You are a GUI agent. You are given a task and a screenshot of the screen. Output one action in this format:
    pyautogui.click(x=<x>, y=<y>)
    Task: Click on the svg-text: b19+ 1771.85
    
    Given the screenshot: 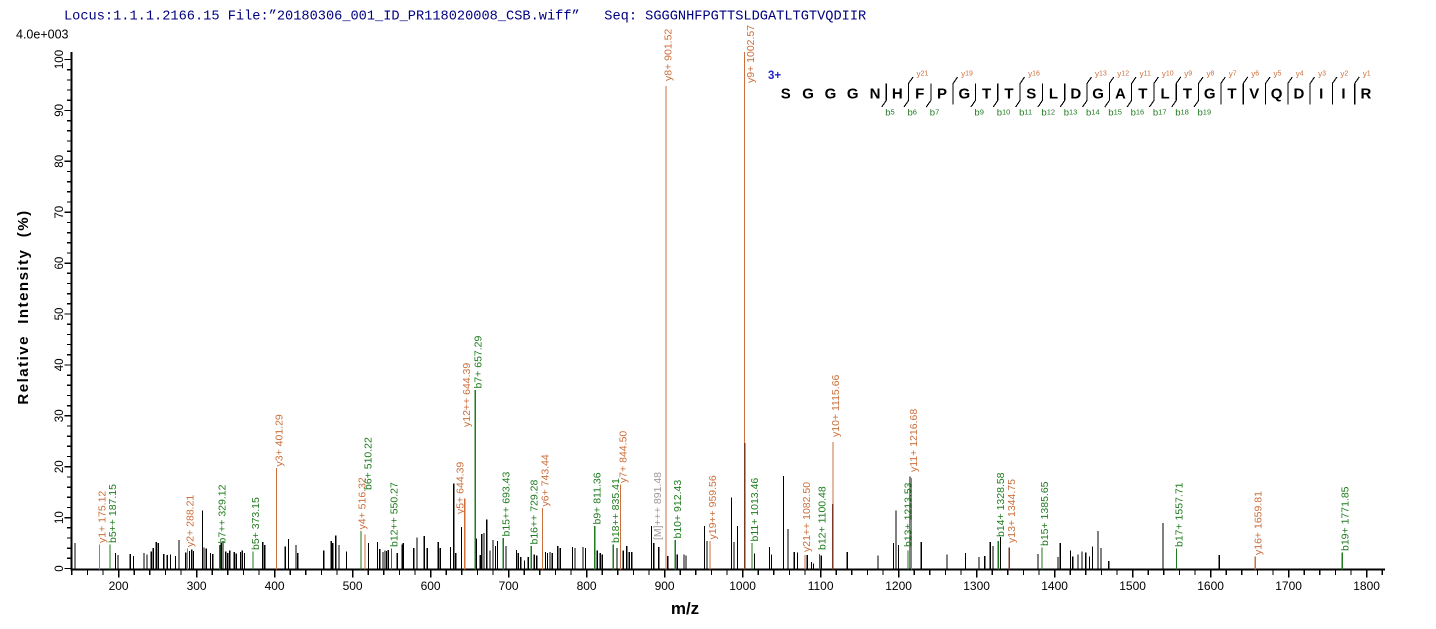 What is the action you would take?
    pyautogui.click(x=1345, y=518)
    